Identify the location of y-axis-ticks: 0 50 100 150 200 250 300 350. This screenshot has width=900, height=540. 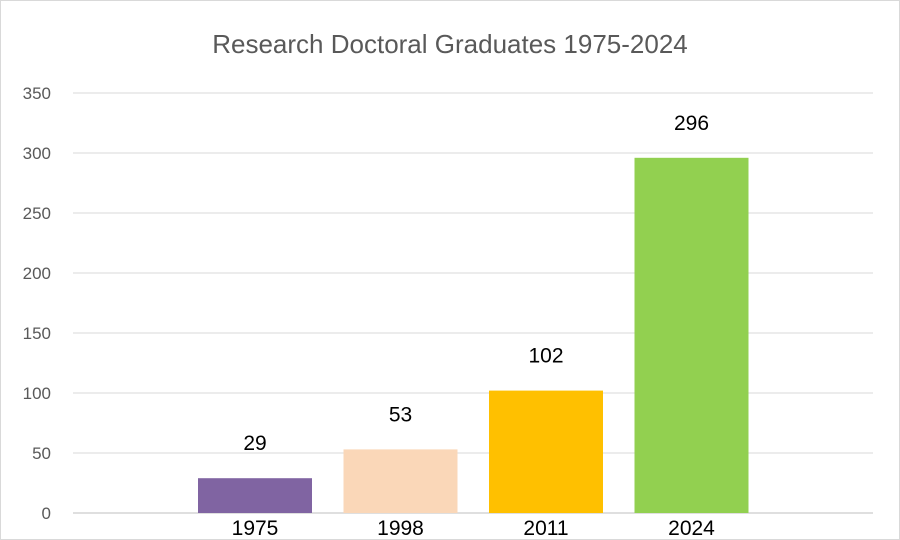
(37, 303).